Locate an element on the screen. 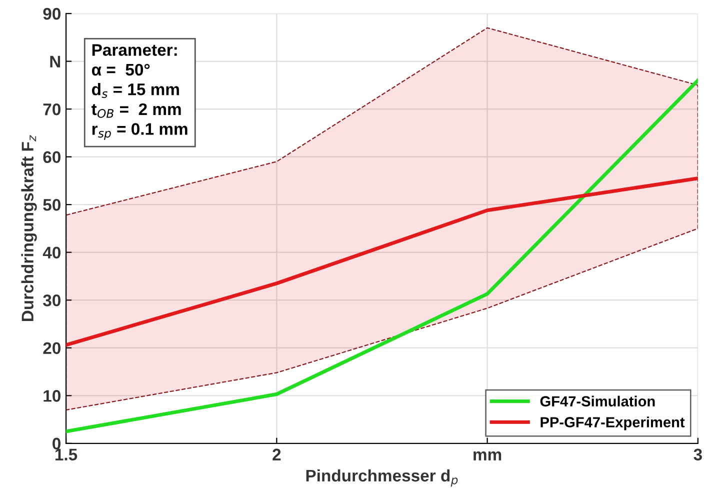  y-tick-label: 10 is located at coordinates (52, 396).